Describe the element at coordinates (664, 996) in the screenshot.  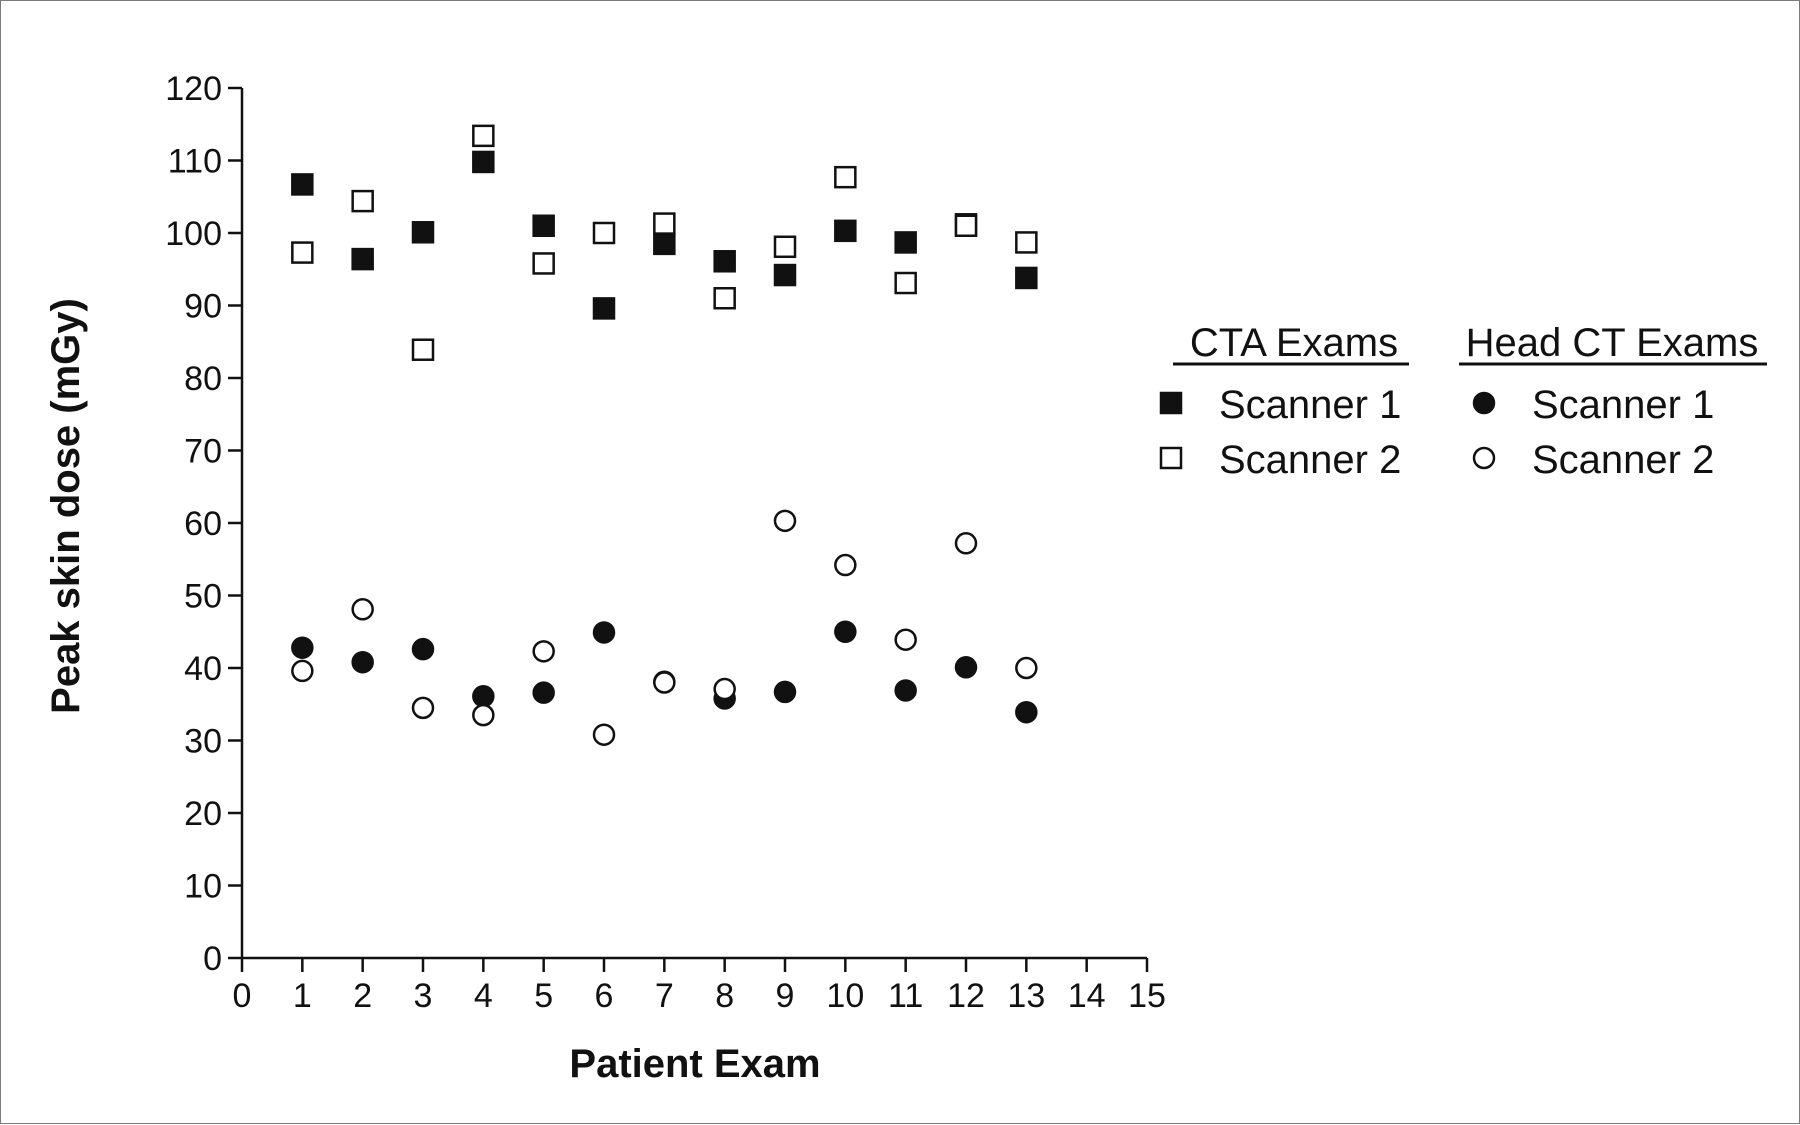
I see `x-tick-label: 7` at that location.